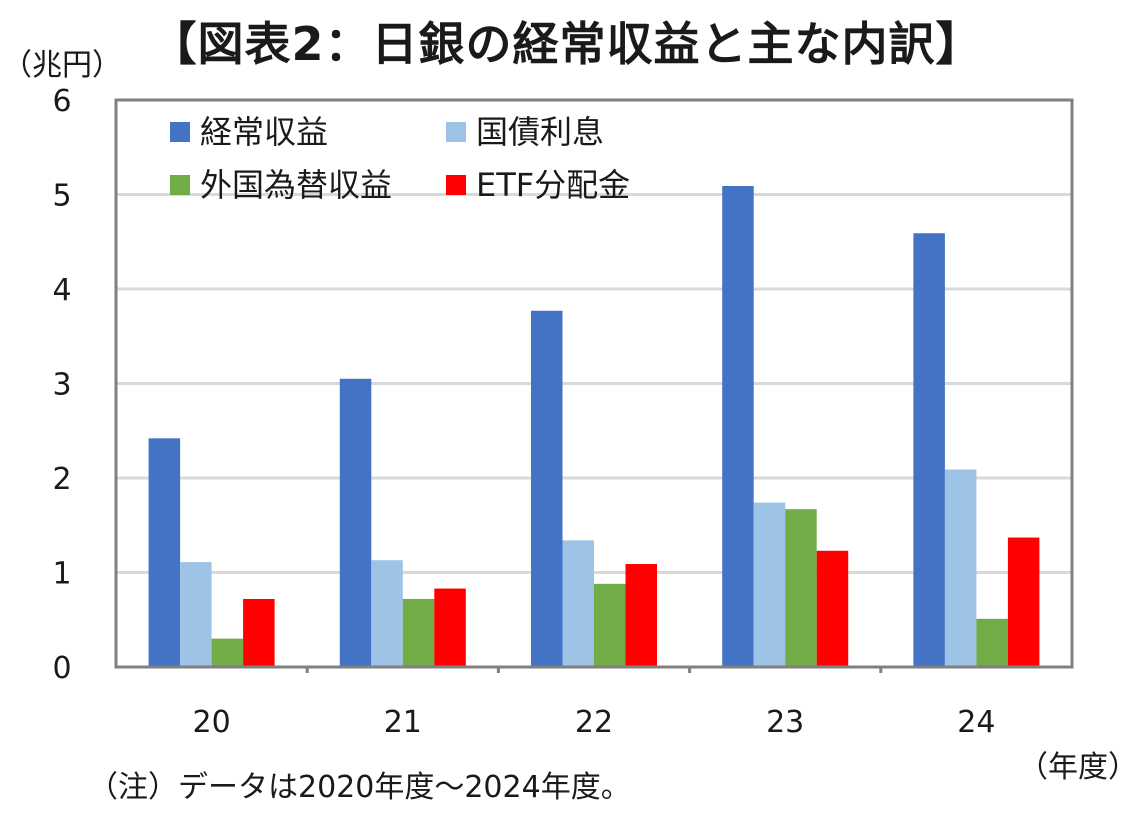  I want to click on y-axis-unit-label: （兆円）, so click(62, 65).